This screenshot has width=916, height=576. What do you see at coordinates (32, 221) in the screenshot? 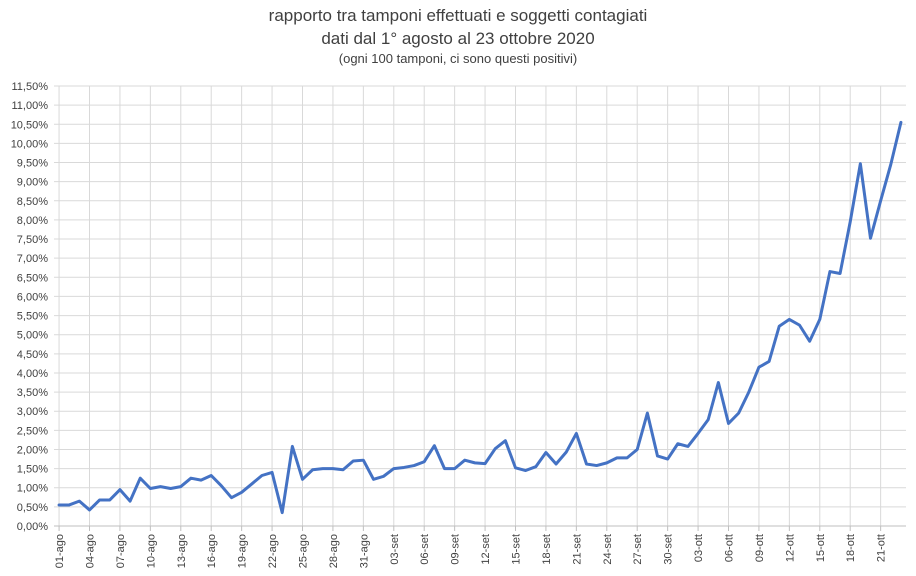
I see `y-tick-label: 8,00%` at bounding box center [32, 221].